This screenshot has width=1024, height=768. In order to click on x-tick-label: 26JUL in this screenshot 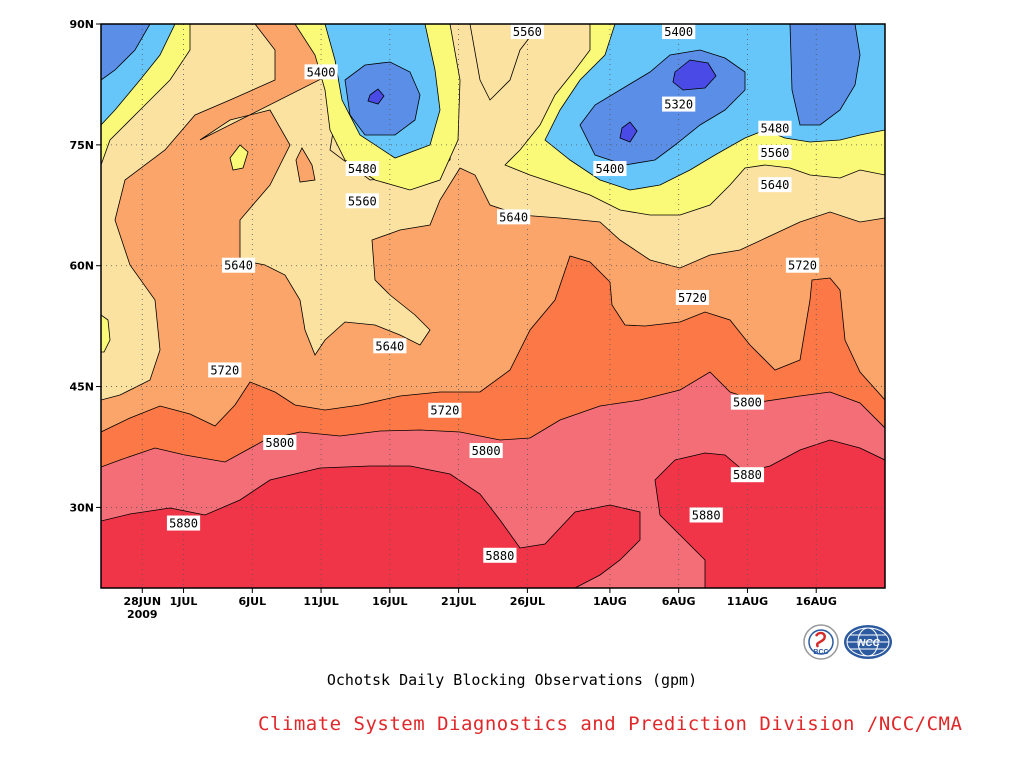, I will do `click(527, 601)`.